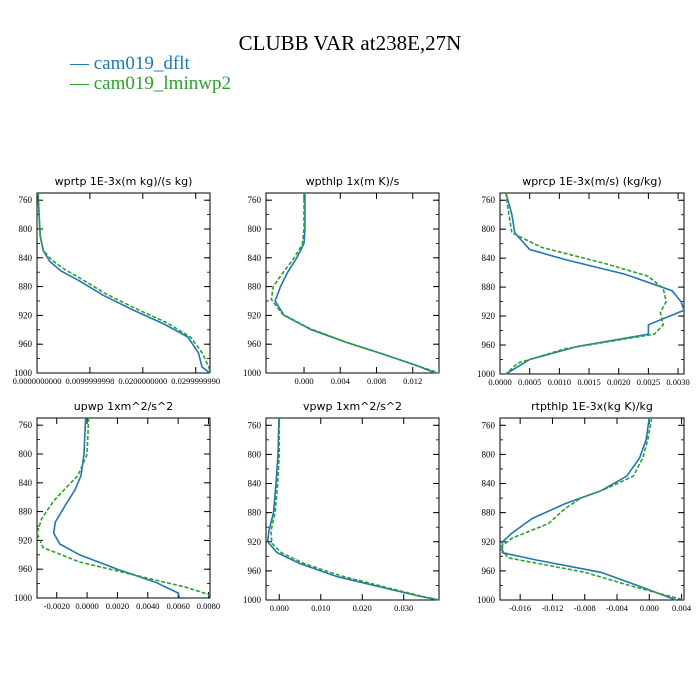 This screenshot has width=700, height=700. I want to click on panel-title: wprcp 1E-3x(m/s) (kg/kg), so click(591, 181).